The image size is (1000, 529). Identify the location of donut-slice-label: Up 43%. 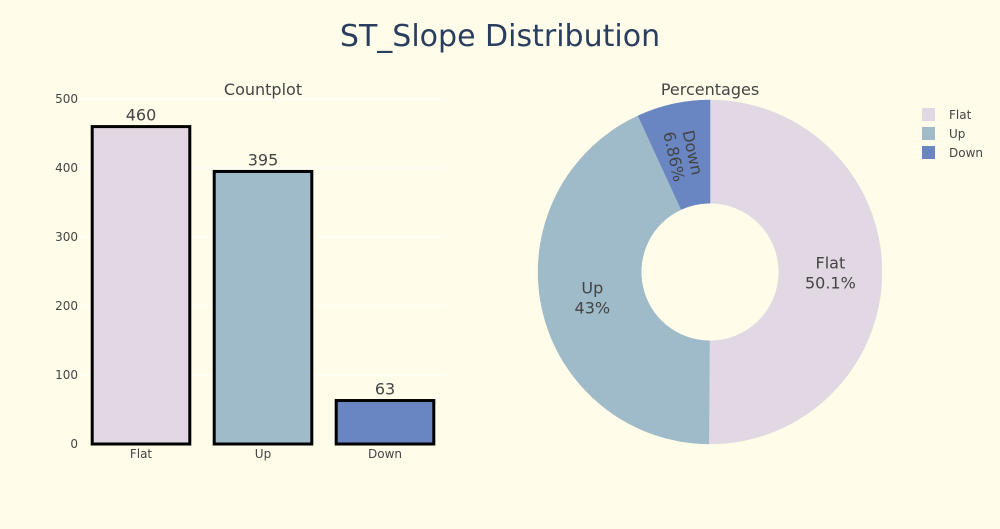
(593, 297).